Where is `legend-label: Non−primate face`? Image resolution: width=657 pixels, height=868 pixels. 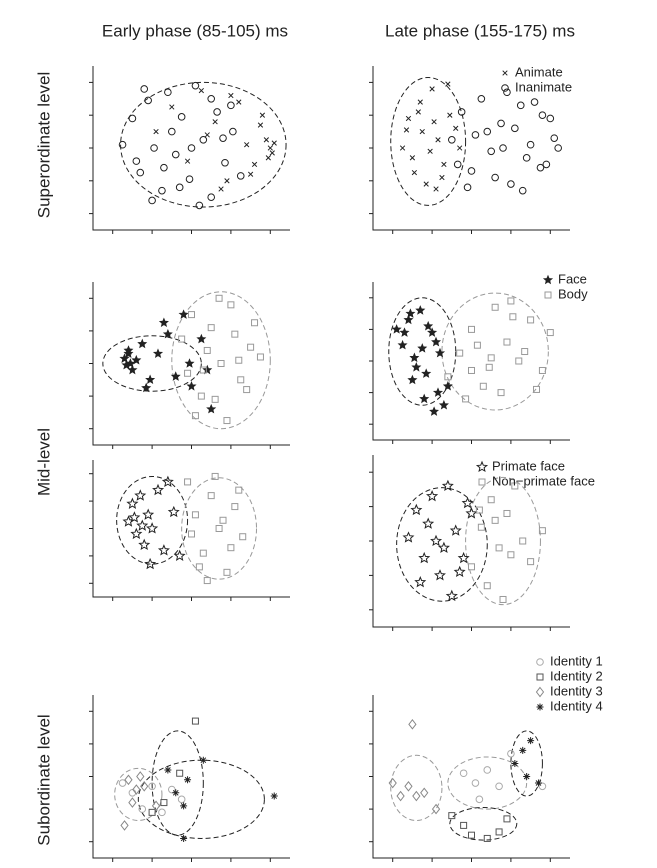 legend-label: Non−primate face is located at coordinates (543, 480).